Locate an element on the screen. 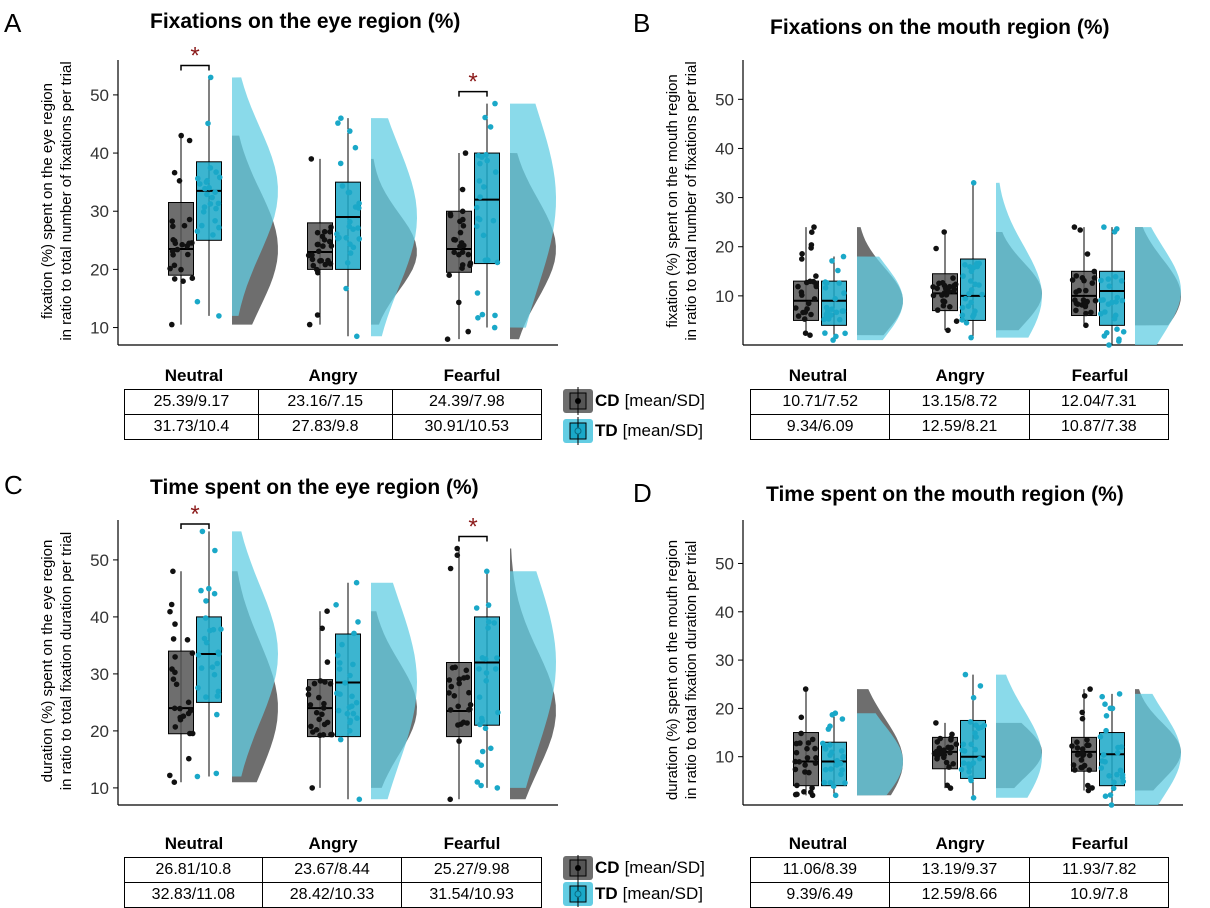  table-cell: 25.39/9.17 is located at coordinates (191, 402).